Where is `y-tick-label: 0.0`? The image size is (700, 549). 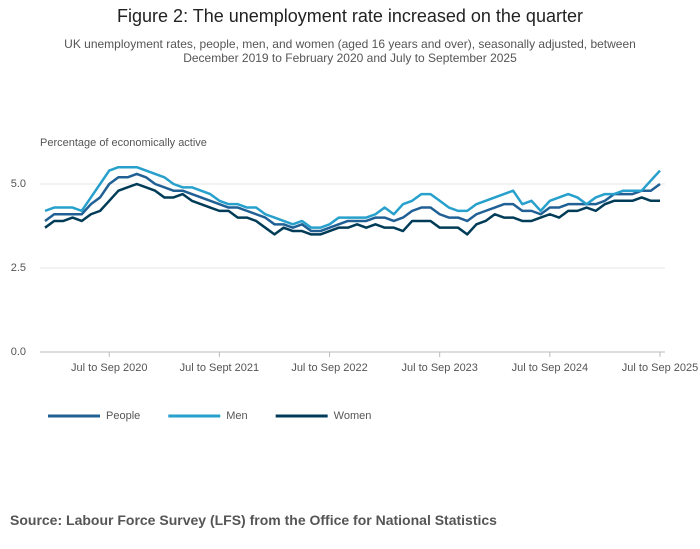 y-tick-label: 0.0 is located at coordinates (18, 352).